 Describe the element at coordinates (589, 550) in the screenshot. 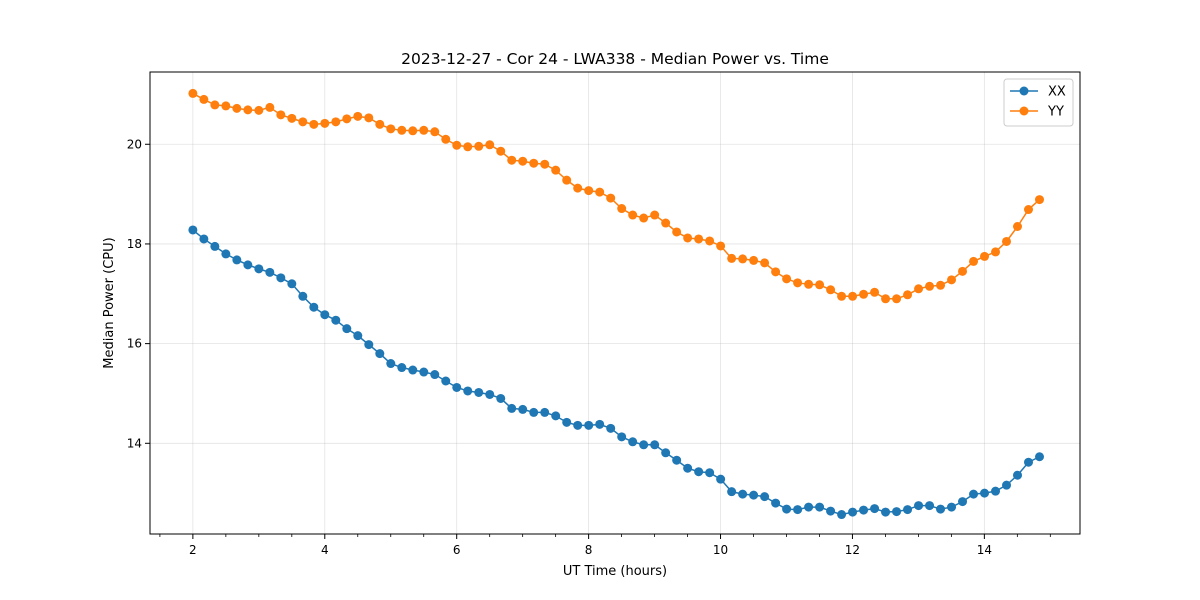

I see `x-tick-label: 8` at that location.